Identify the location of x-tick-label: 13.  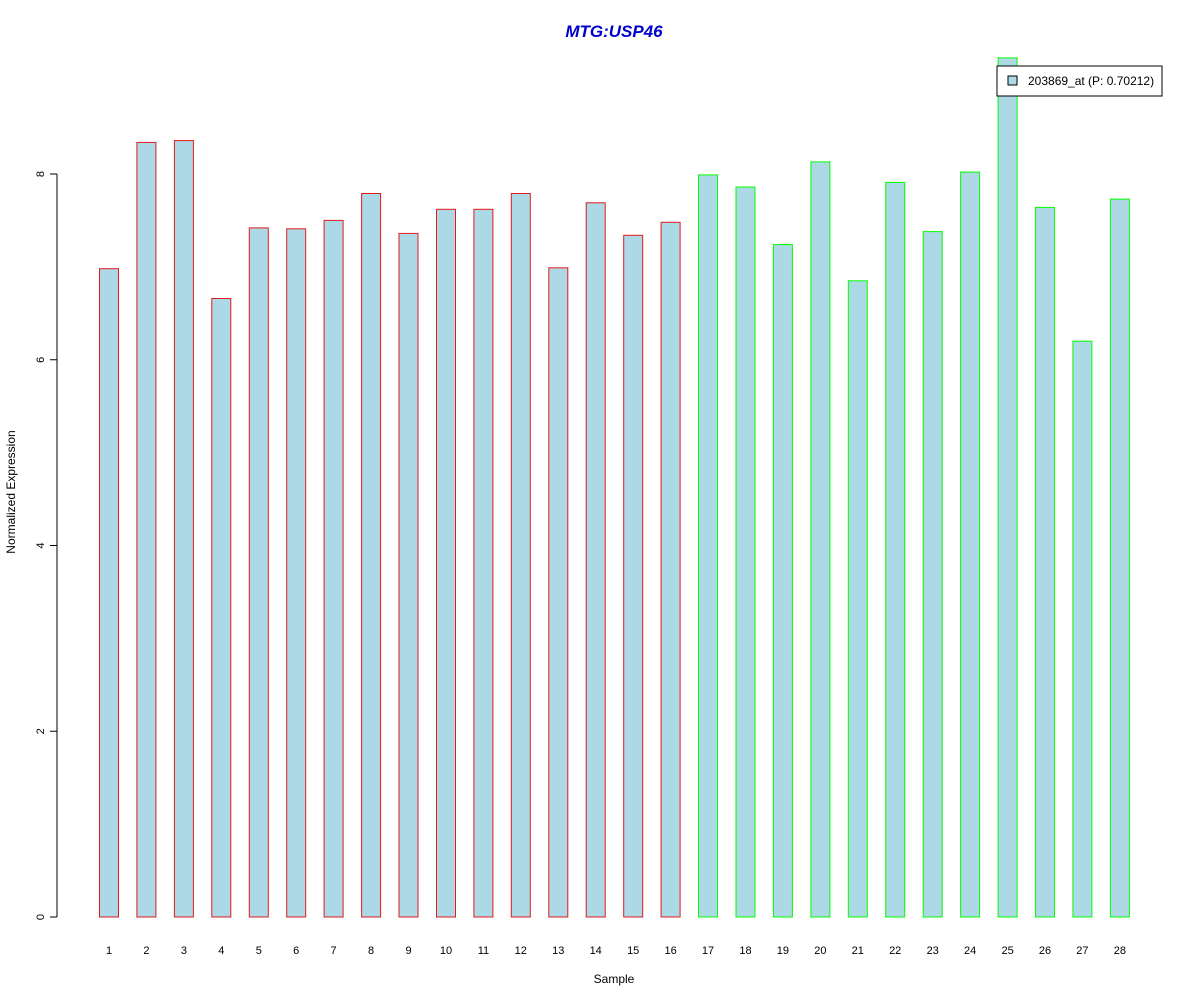
(558, 951).